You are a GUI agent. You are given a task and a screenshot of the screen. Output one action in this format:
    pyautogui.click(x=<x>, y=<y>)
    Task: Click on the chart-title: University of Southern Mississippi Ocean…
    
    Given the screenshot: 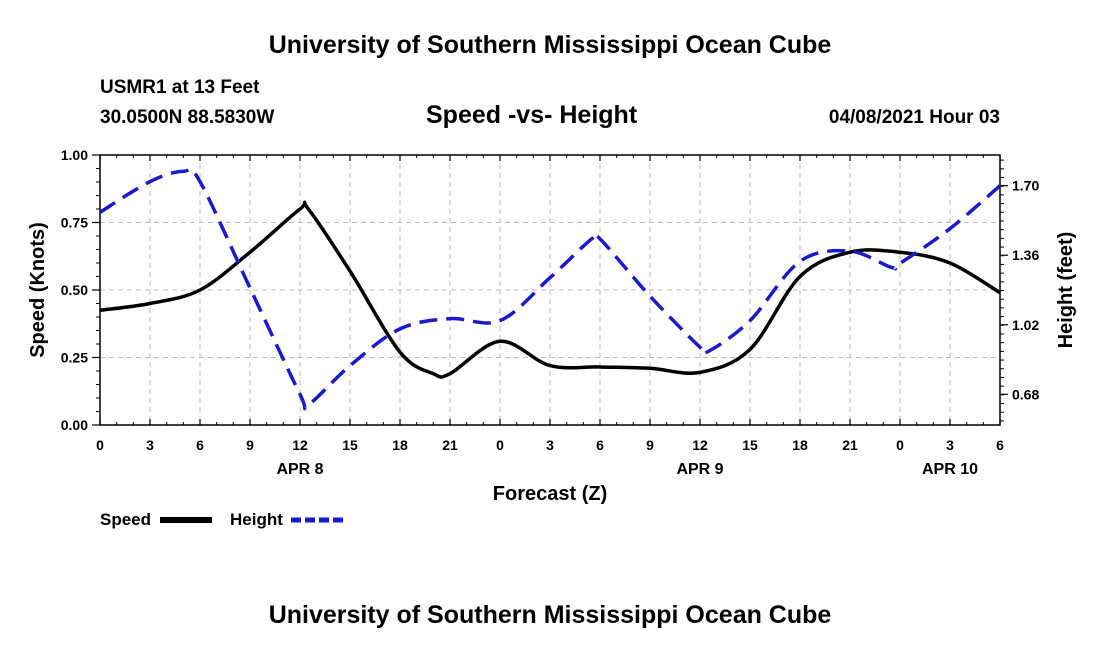 What is the action you would take?
    pyautogui.click(x=550, y=45)
    